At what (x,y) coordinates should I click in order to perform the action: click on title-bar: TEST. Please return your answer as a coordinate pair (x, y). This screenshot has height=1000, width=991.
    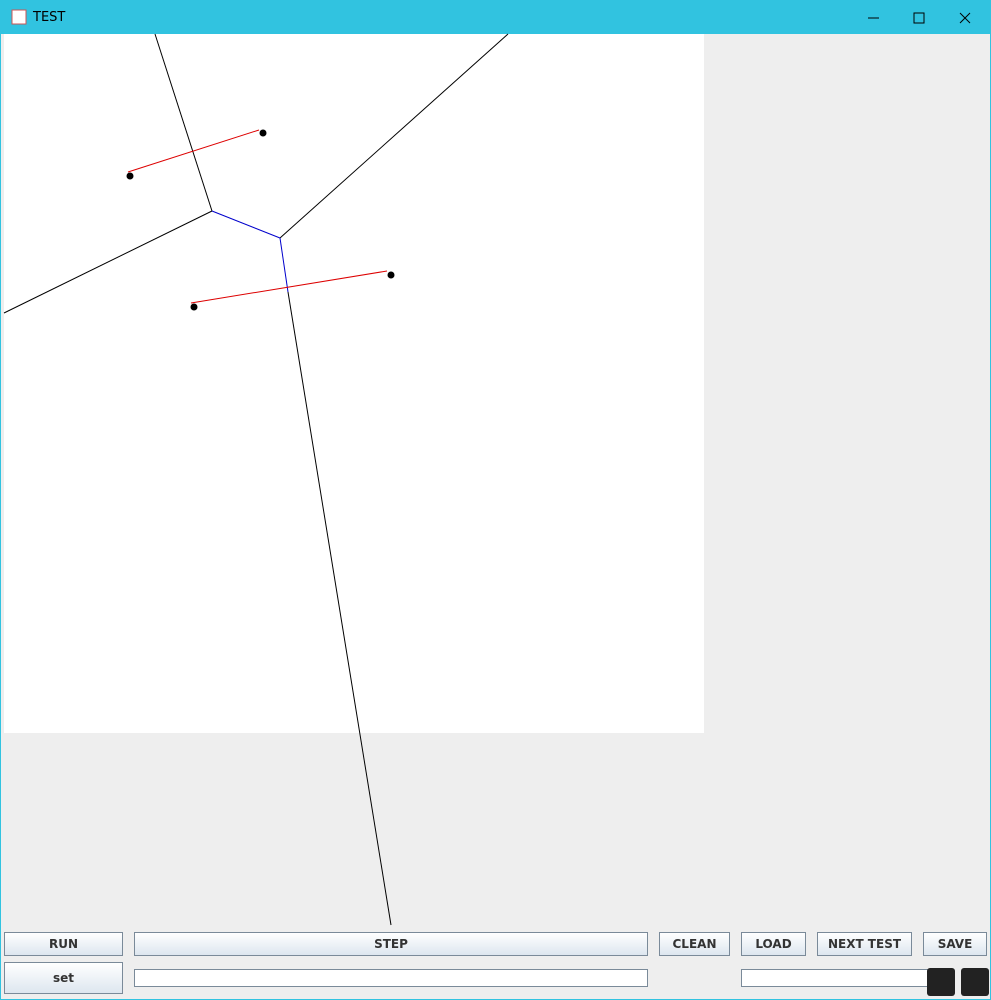
    Looking at the image, I should click on (496, 17).